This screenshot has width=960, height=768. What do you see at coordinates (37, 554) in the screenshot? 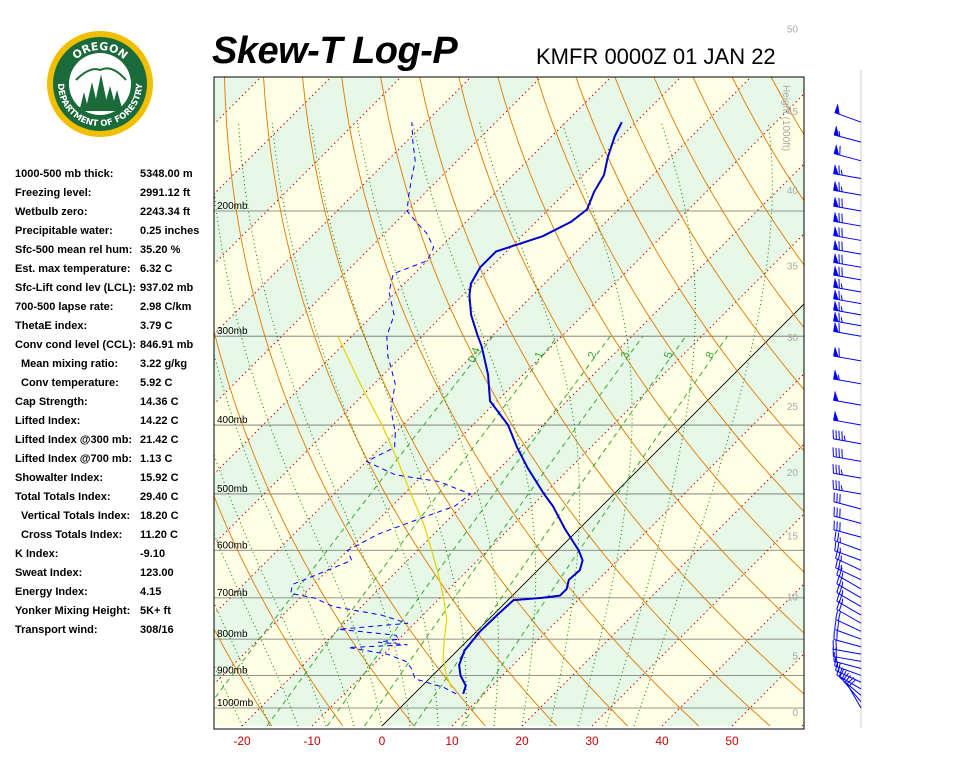
I see `index-label: K Index:` at bounding box center [37, 554].